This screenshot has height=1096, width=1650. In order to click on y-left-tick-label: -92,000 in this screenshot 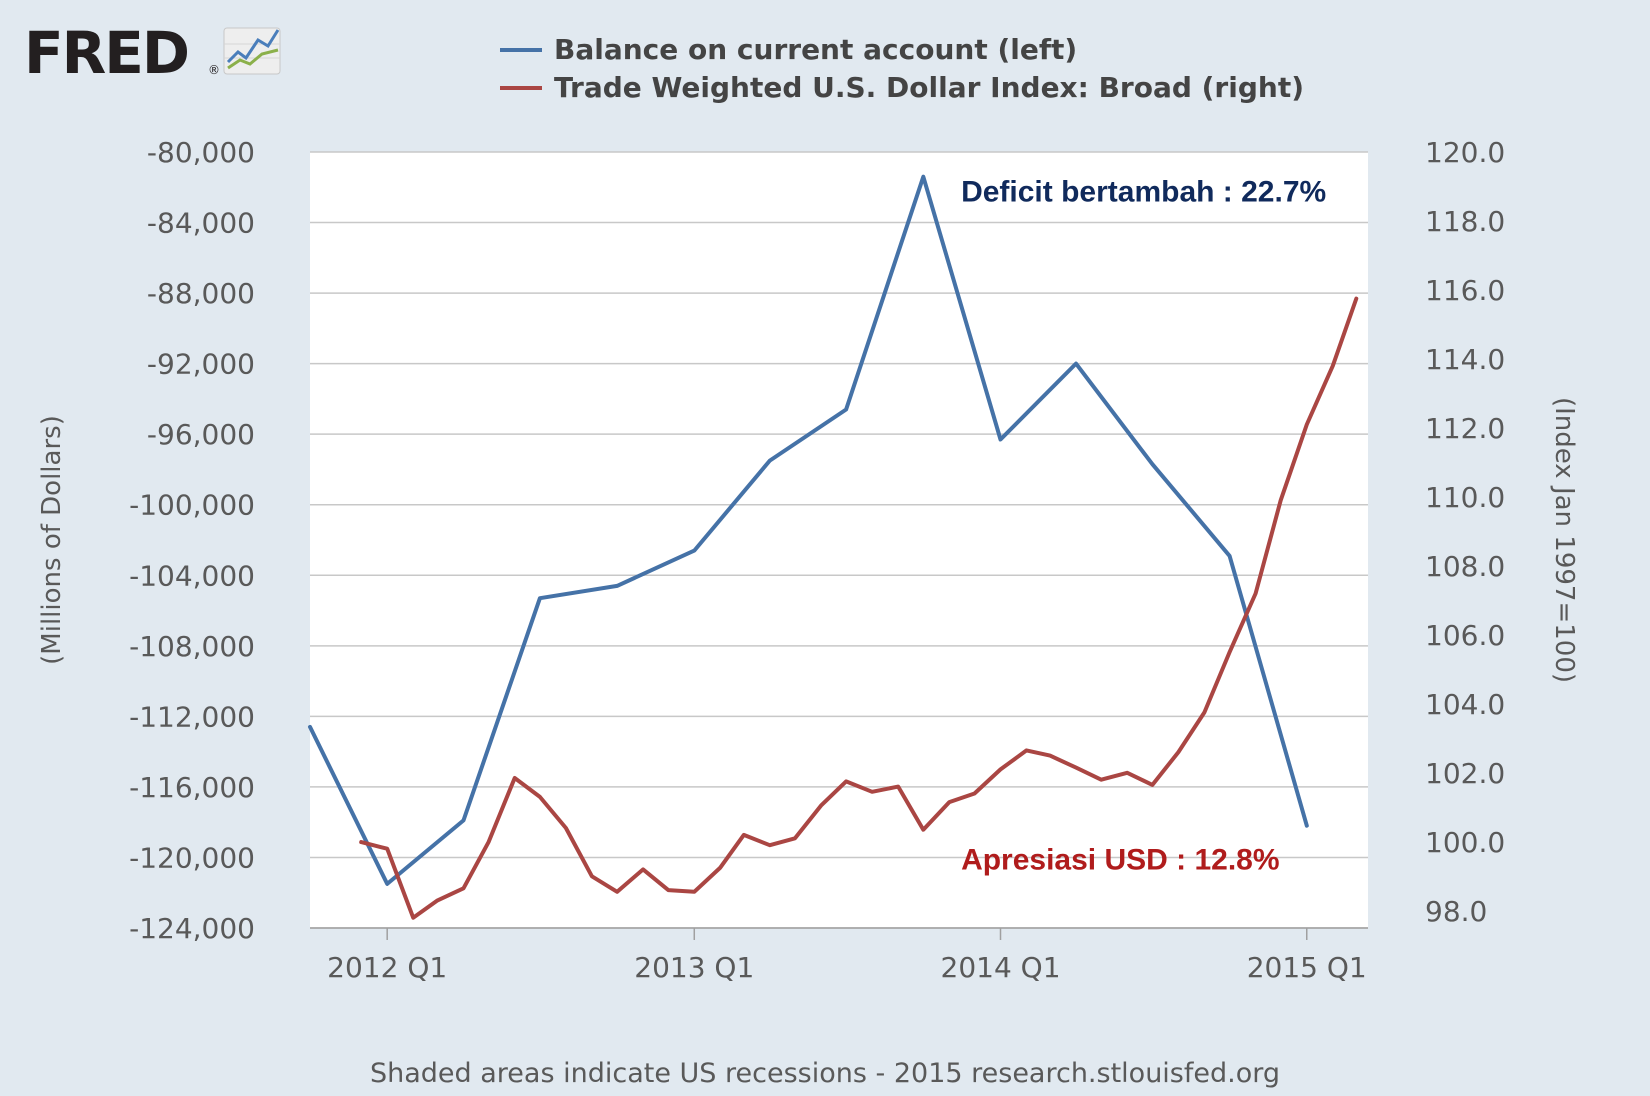, I will do `click(201, 364)`.